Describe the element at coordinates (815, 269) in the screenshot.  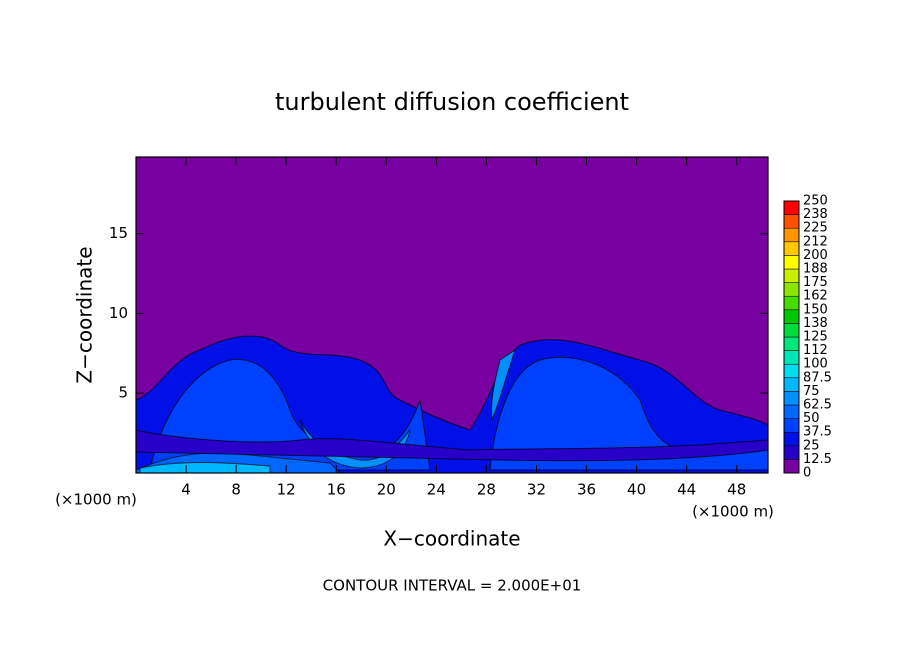
I see `colorbar-label: 188` at that location.